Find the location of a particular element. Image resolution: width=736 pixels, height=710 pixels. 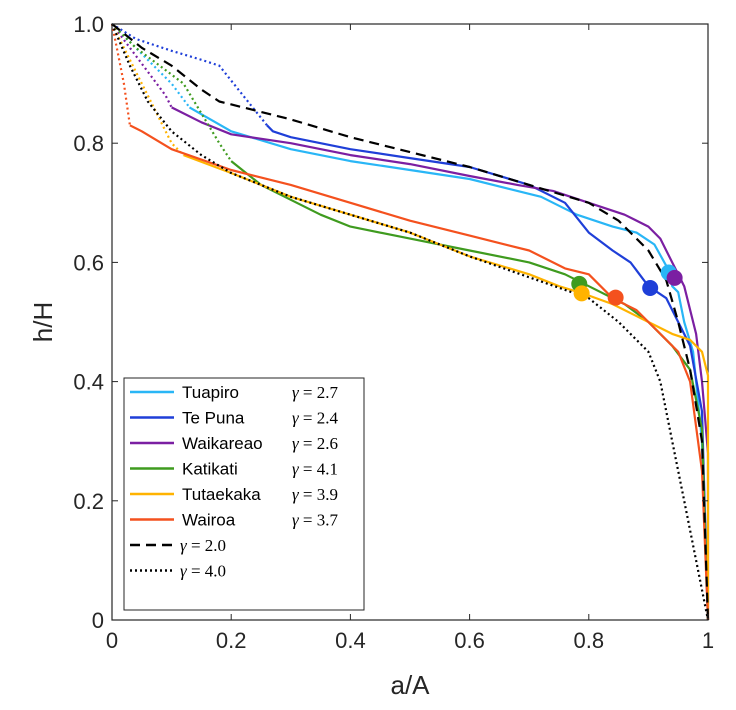

legend-entry-name: Tuapiro is located at coordinates (210, 392).